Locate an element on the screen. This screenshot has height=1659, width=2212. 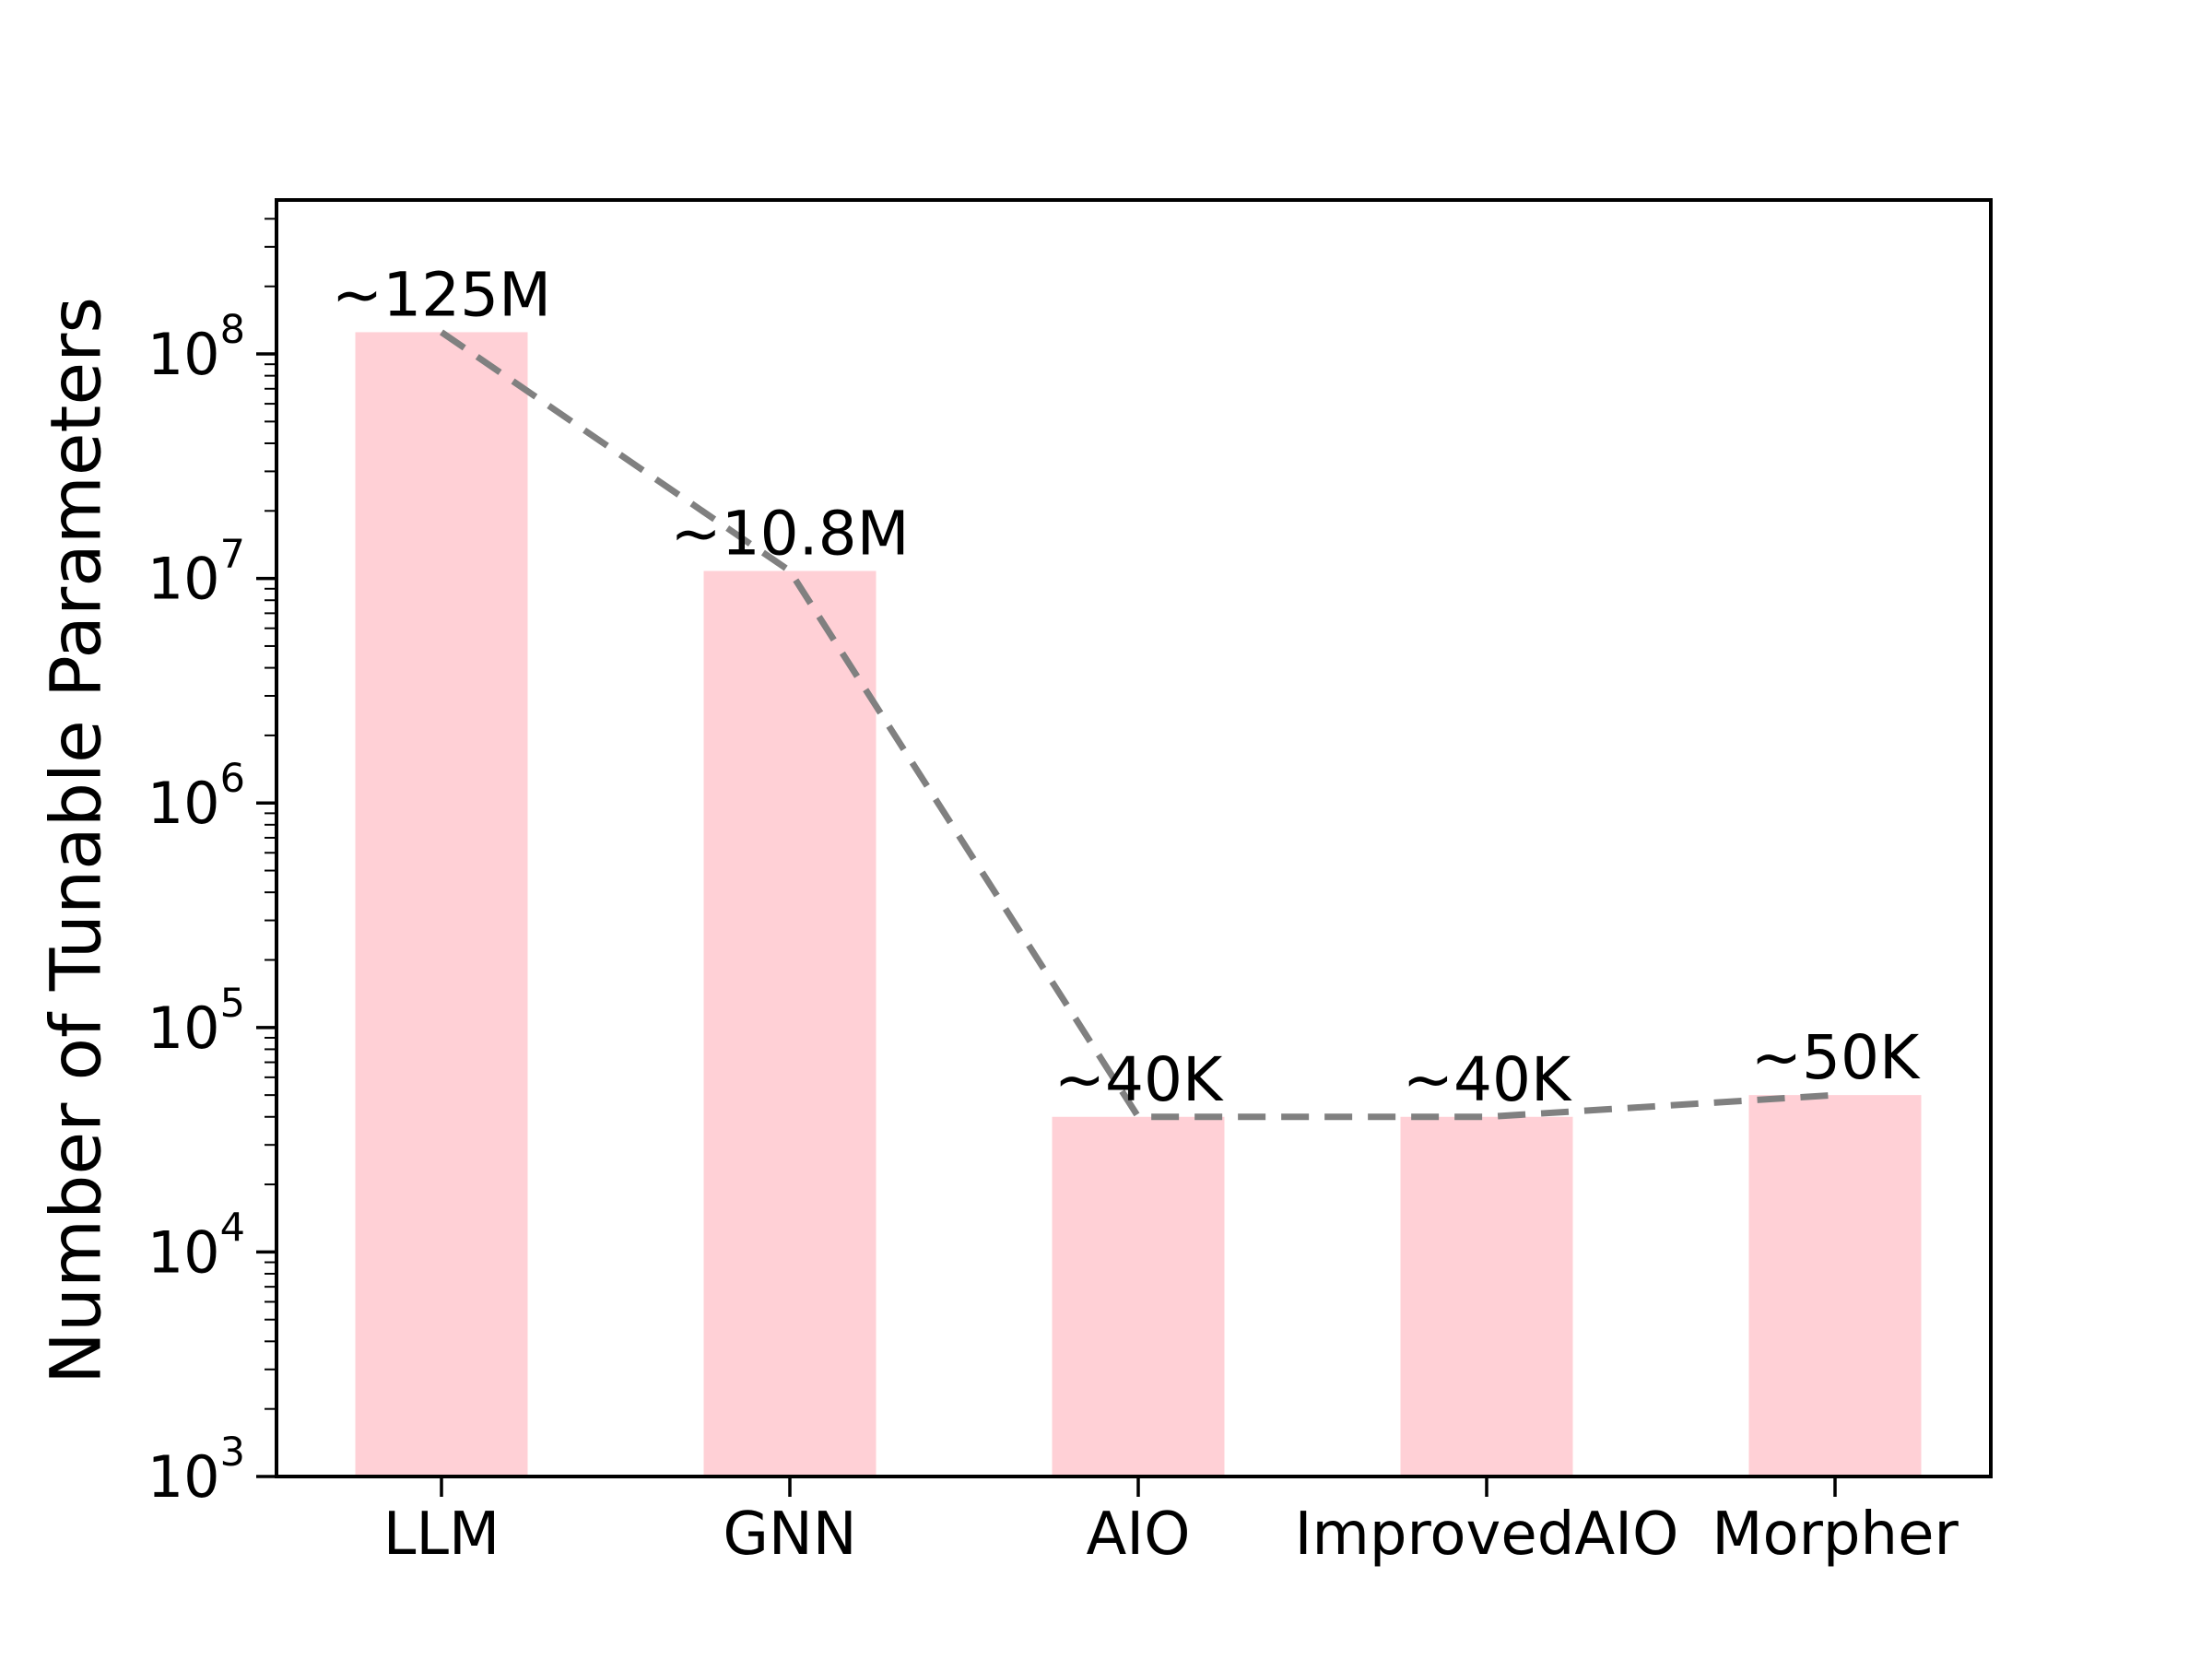
x-tick-label-morpher: Morpher is located at coordinates (1835, 1534).